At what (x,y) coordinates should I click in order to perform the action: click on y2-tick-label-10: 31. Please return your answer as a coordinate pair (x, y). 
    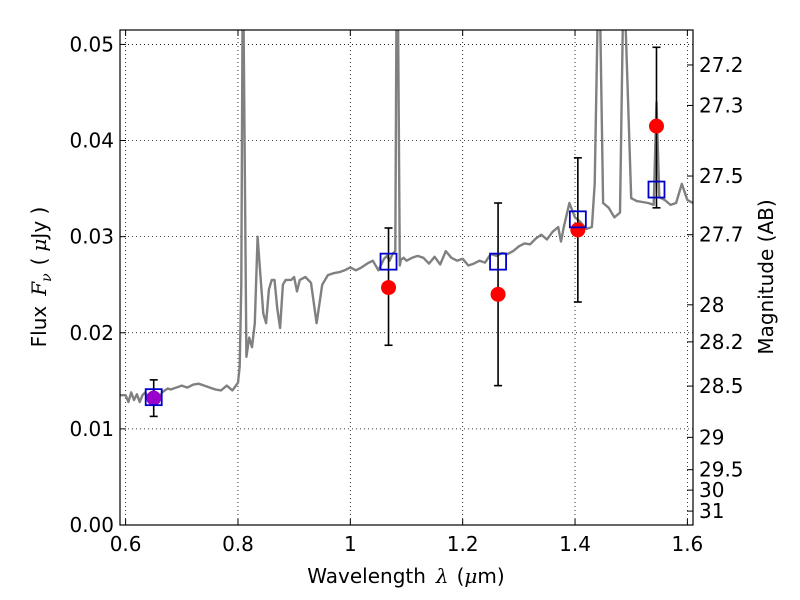
    Looking at the image, I should click on (711, 511).